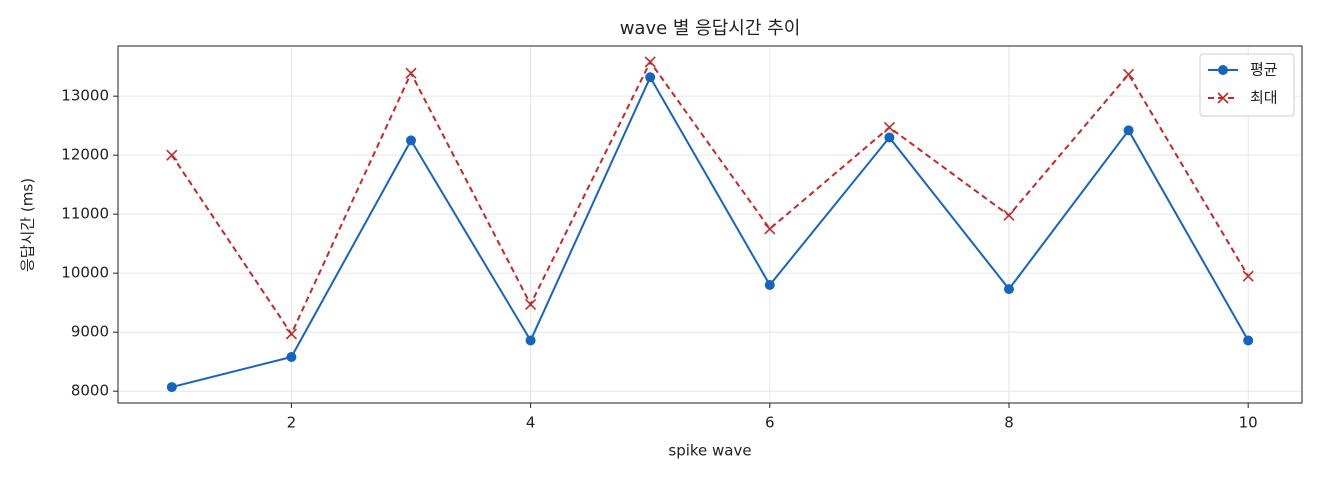 Image resolution: width=1320 pixels, height=480 pixels. Describe the element at coordinates (90, 391) in the screenshot. I see `y-tick-label: 8000` at that location.